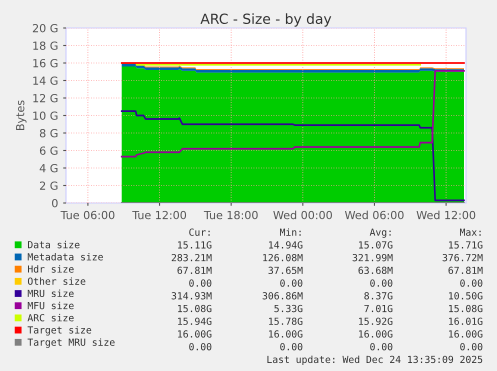 The height and width of the screenshot is (371, 497). What do you see at coordinates (51, 306) in the screenshot?
I see `legend-label: MFU size` at bounding box center [51, 306].